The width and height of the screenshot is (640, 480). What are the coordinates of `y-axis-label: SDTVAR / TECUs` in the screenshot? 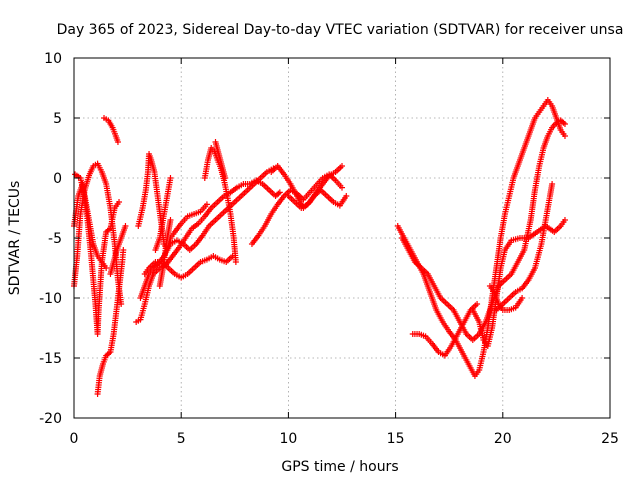 It's located at (15, 238).